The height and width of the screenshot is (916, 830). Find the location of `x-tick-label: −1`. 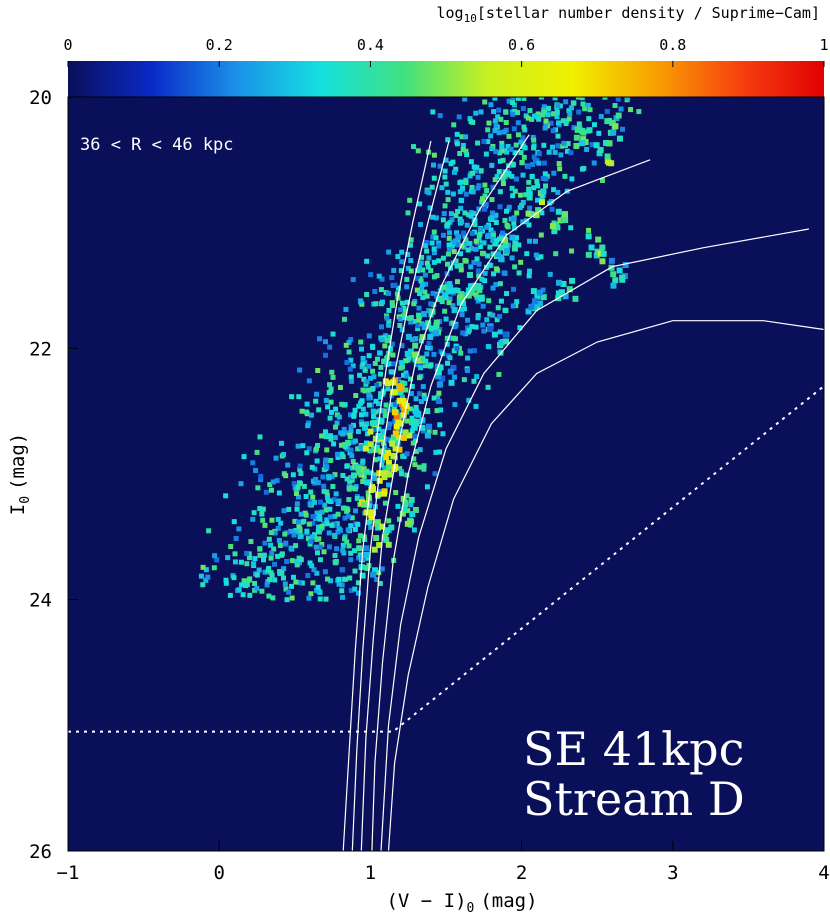

x-tick-label: −1 is located at coordinates (68, 873).